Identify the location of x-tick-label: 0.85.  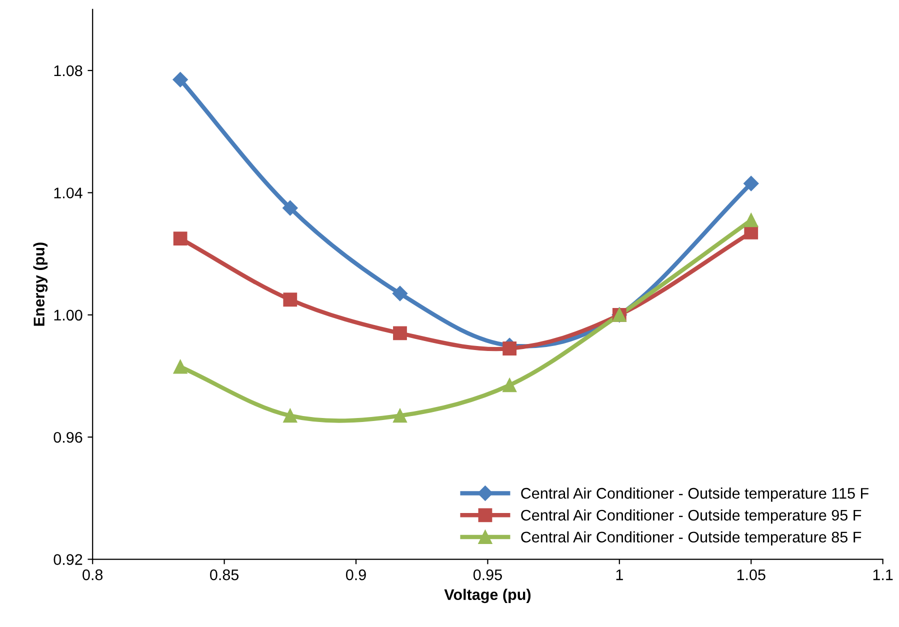
(224, 574).